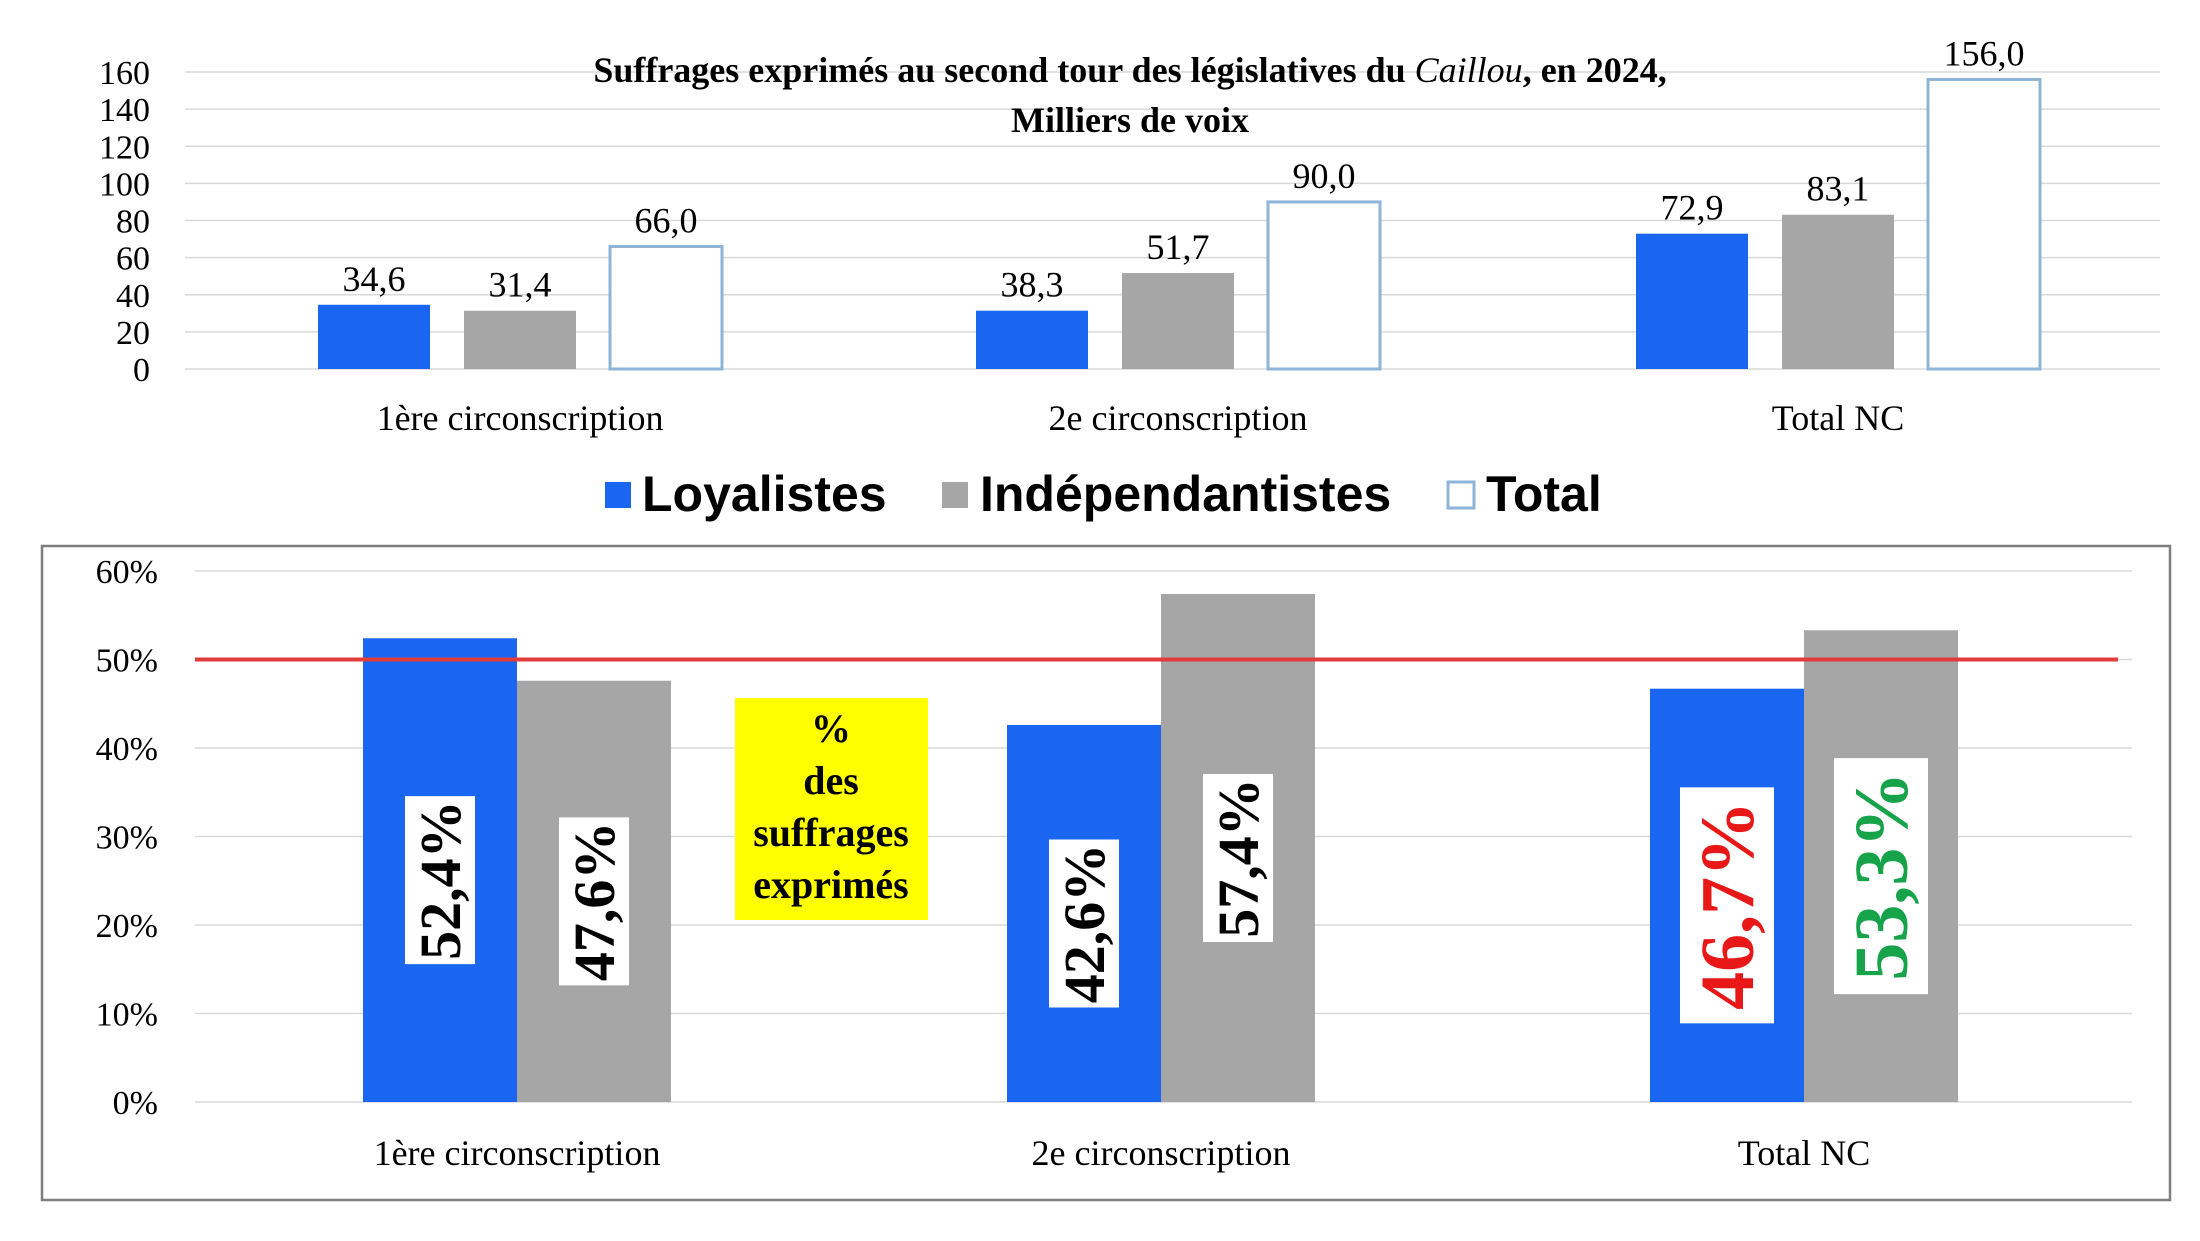 The image size is (2200, 1241). What do you see at coordinates (1130, 120) in the screenshot?
I see `chart-subtitle: Milliers de voix` at bounding box center [1130, 120].